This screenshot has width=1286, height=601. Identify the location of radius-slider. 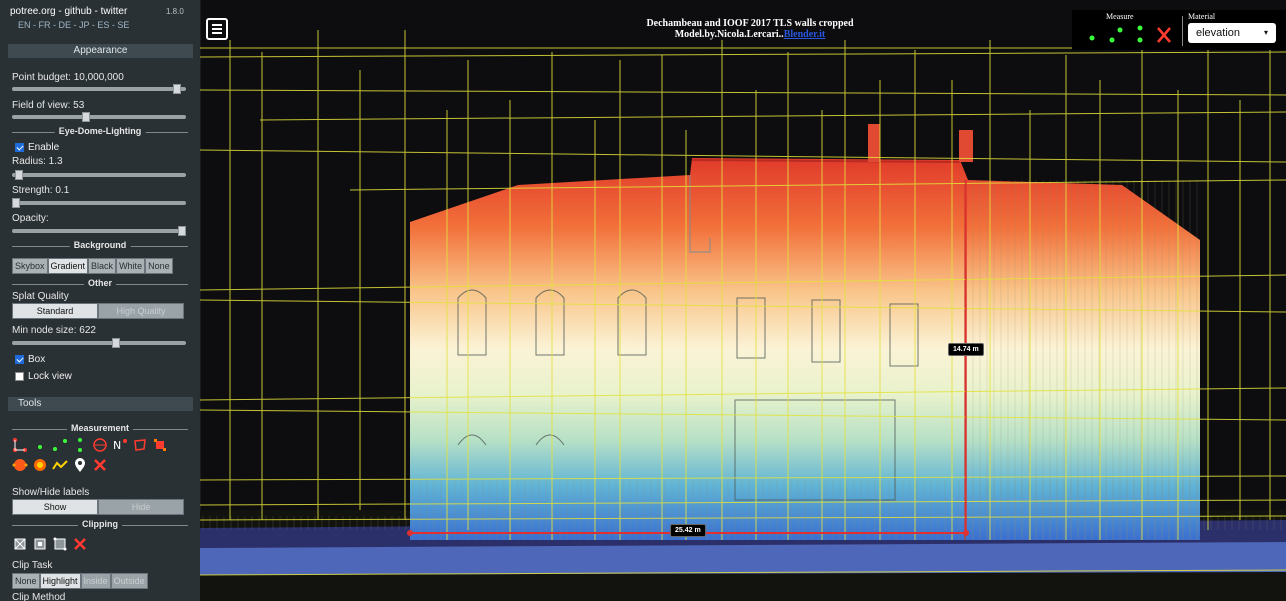
(99, 175).